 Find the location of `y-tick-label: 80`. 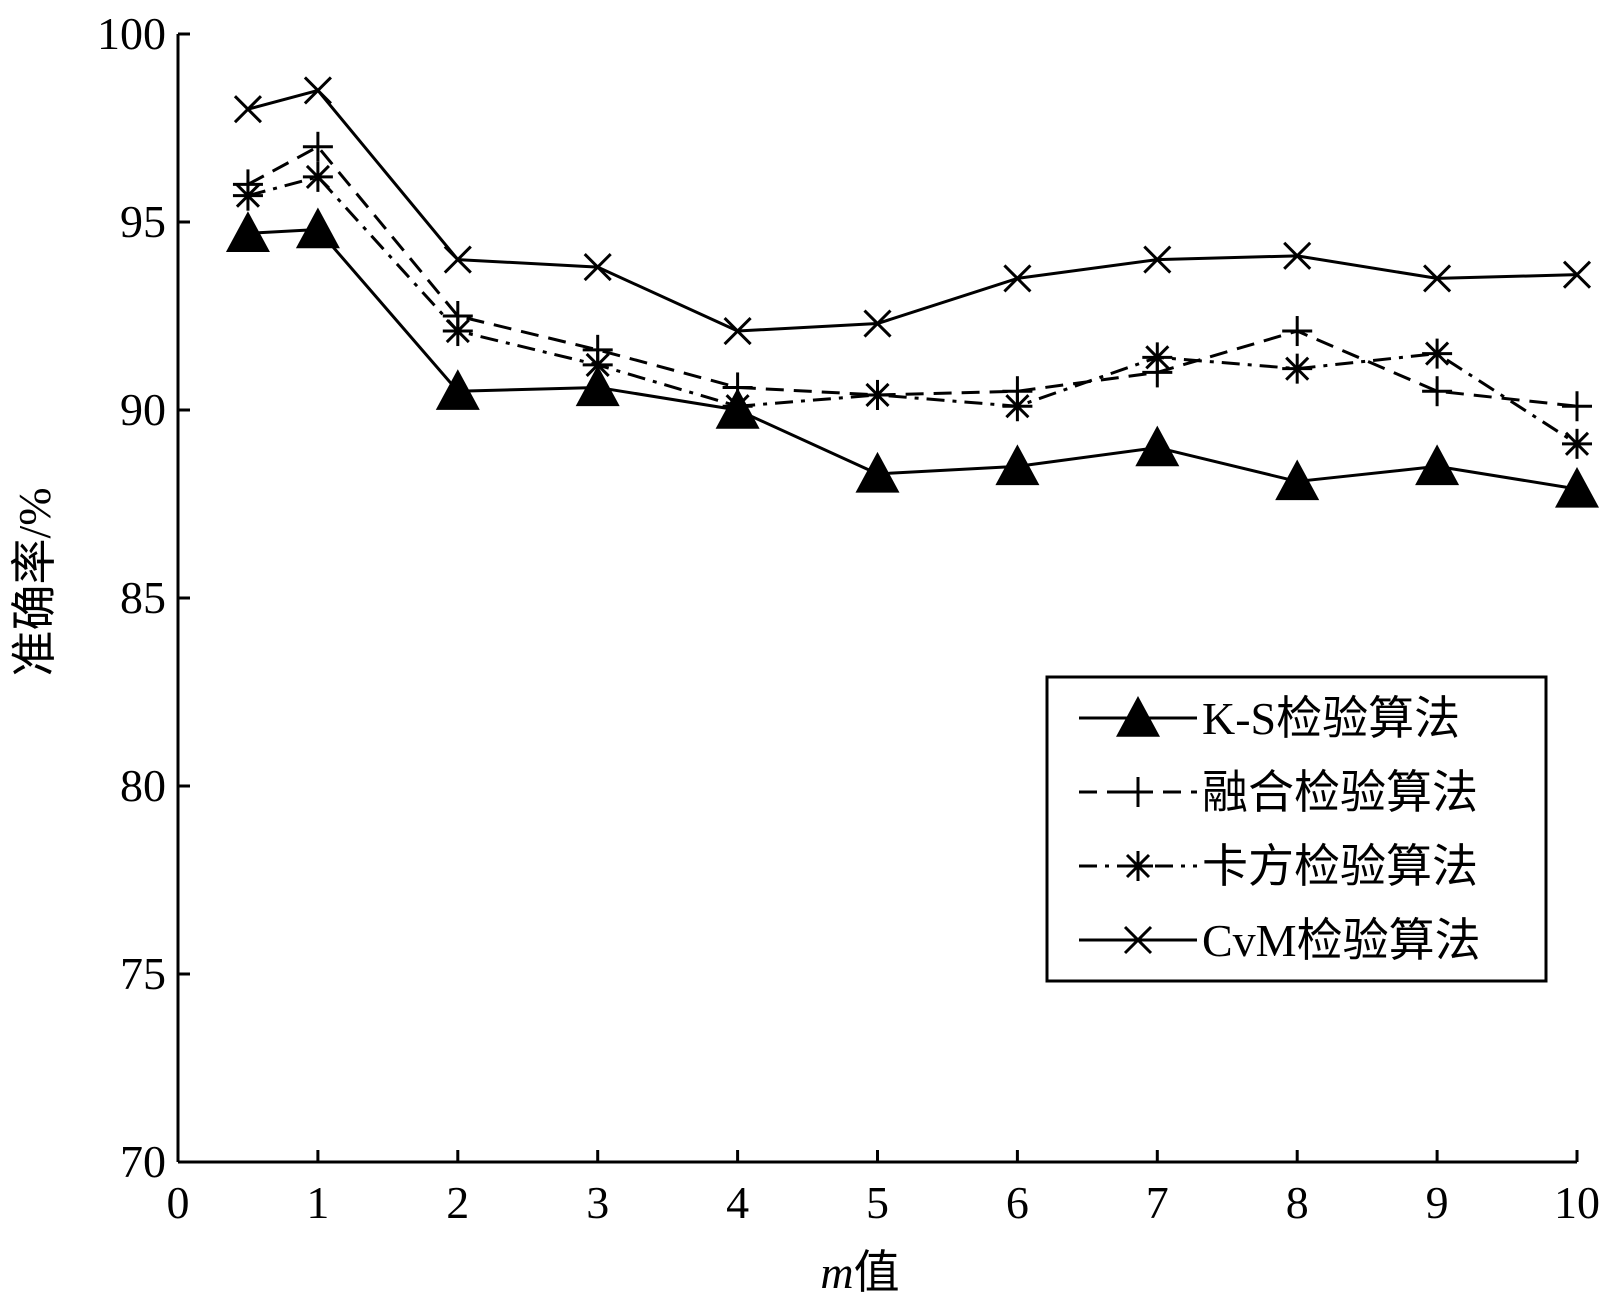

y-tick-label: 80 is located at coordinates (143, 785).